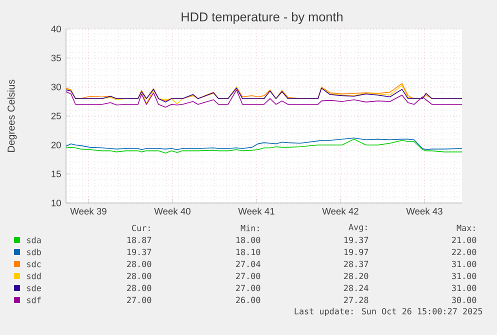 The height and width of the screenshot is (335, 497). What do you see at coordinates (356, 300) in the screenshot?
I see `text: 27.28` at bounding box center [356, 300].